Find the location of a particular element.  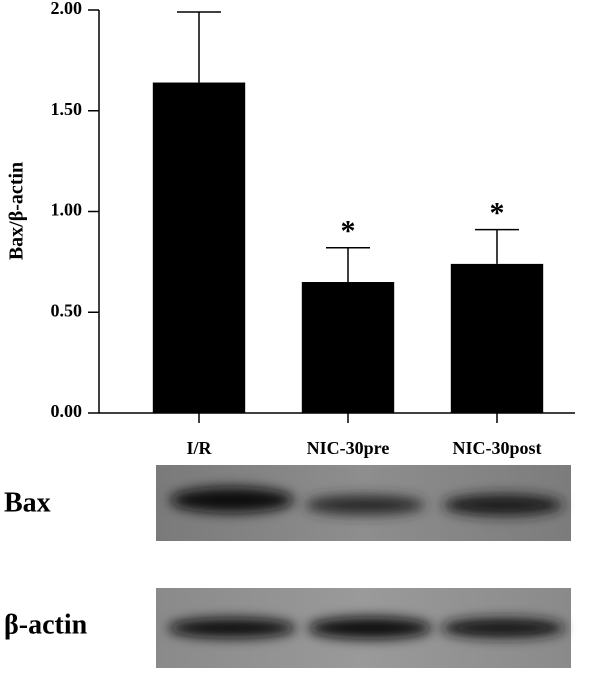

blot-actin is located at coordinates (363, 628).